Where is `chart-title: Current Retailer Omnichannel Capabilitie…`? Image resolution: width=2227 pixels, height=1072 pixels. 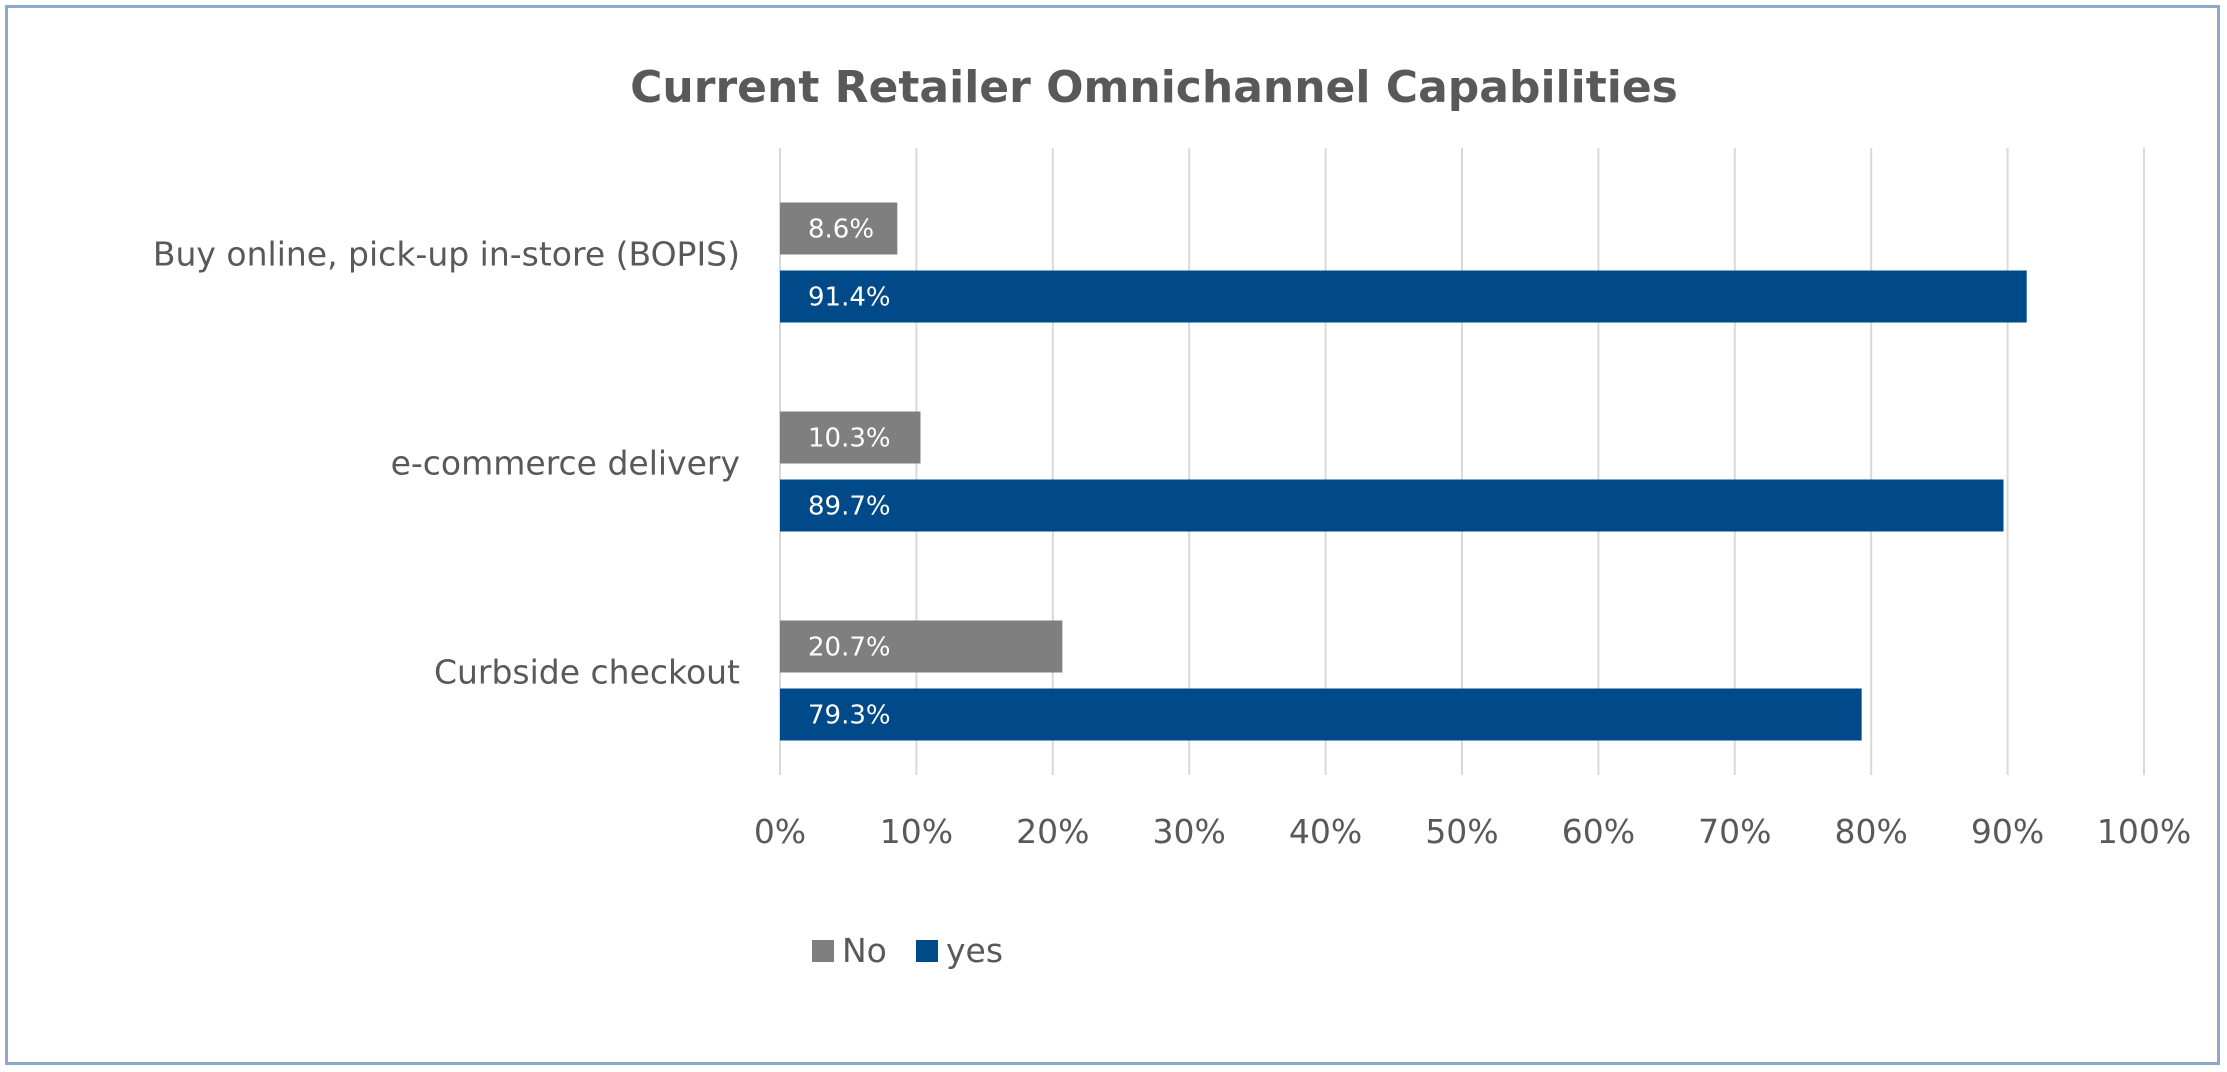
chart-title: Current Retailer Omnichannel Capabilitie… is located at coordinates (1154, 87).